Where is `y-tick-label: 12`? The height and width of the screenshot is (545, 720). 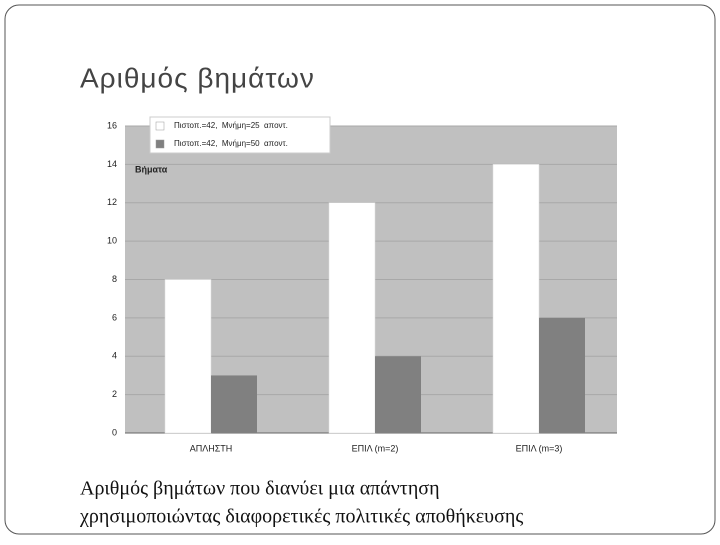 y-tick-label: 12 is located at coordinates (112, 202).